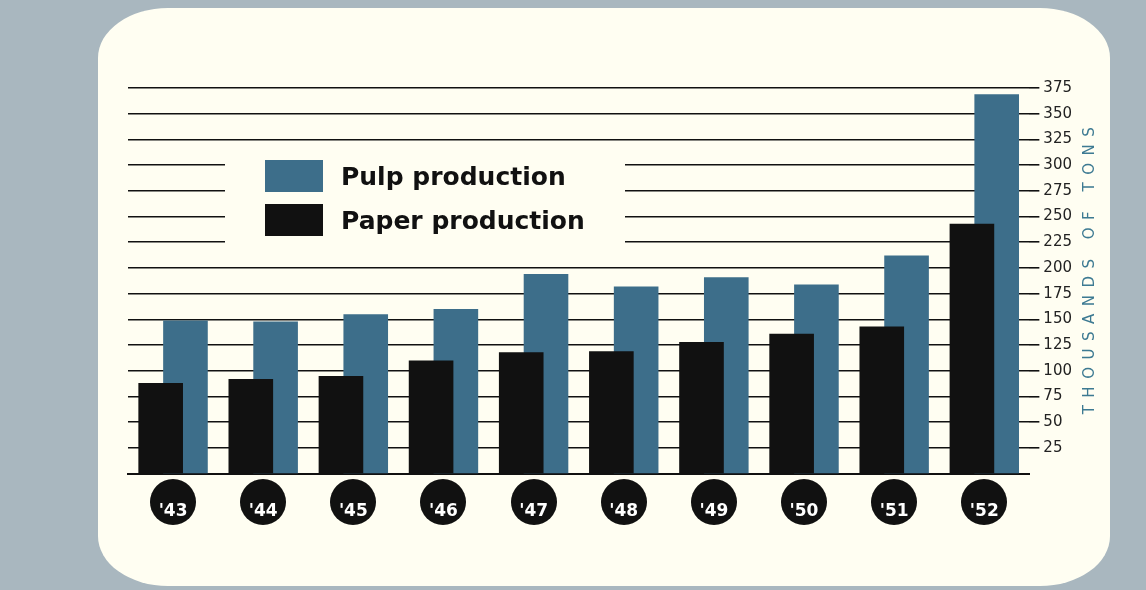  I want to click on x-tick-label: '48, so click(624, 510).